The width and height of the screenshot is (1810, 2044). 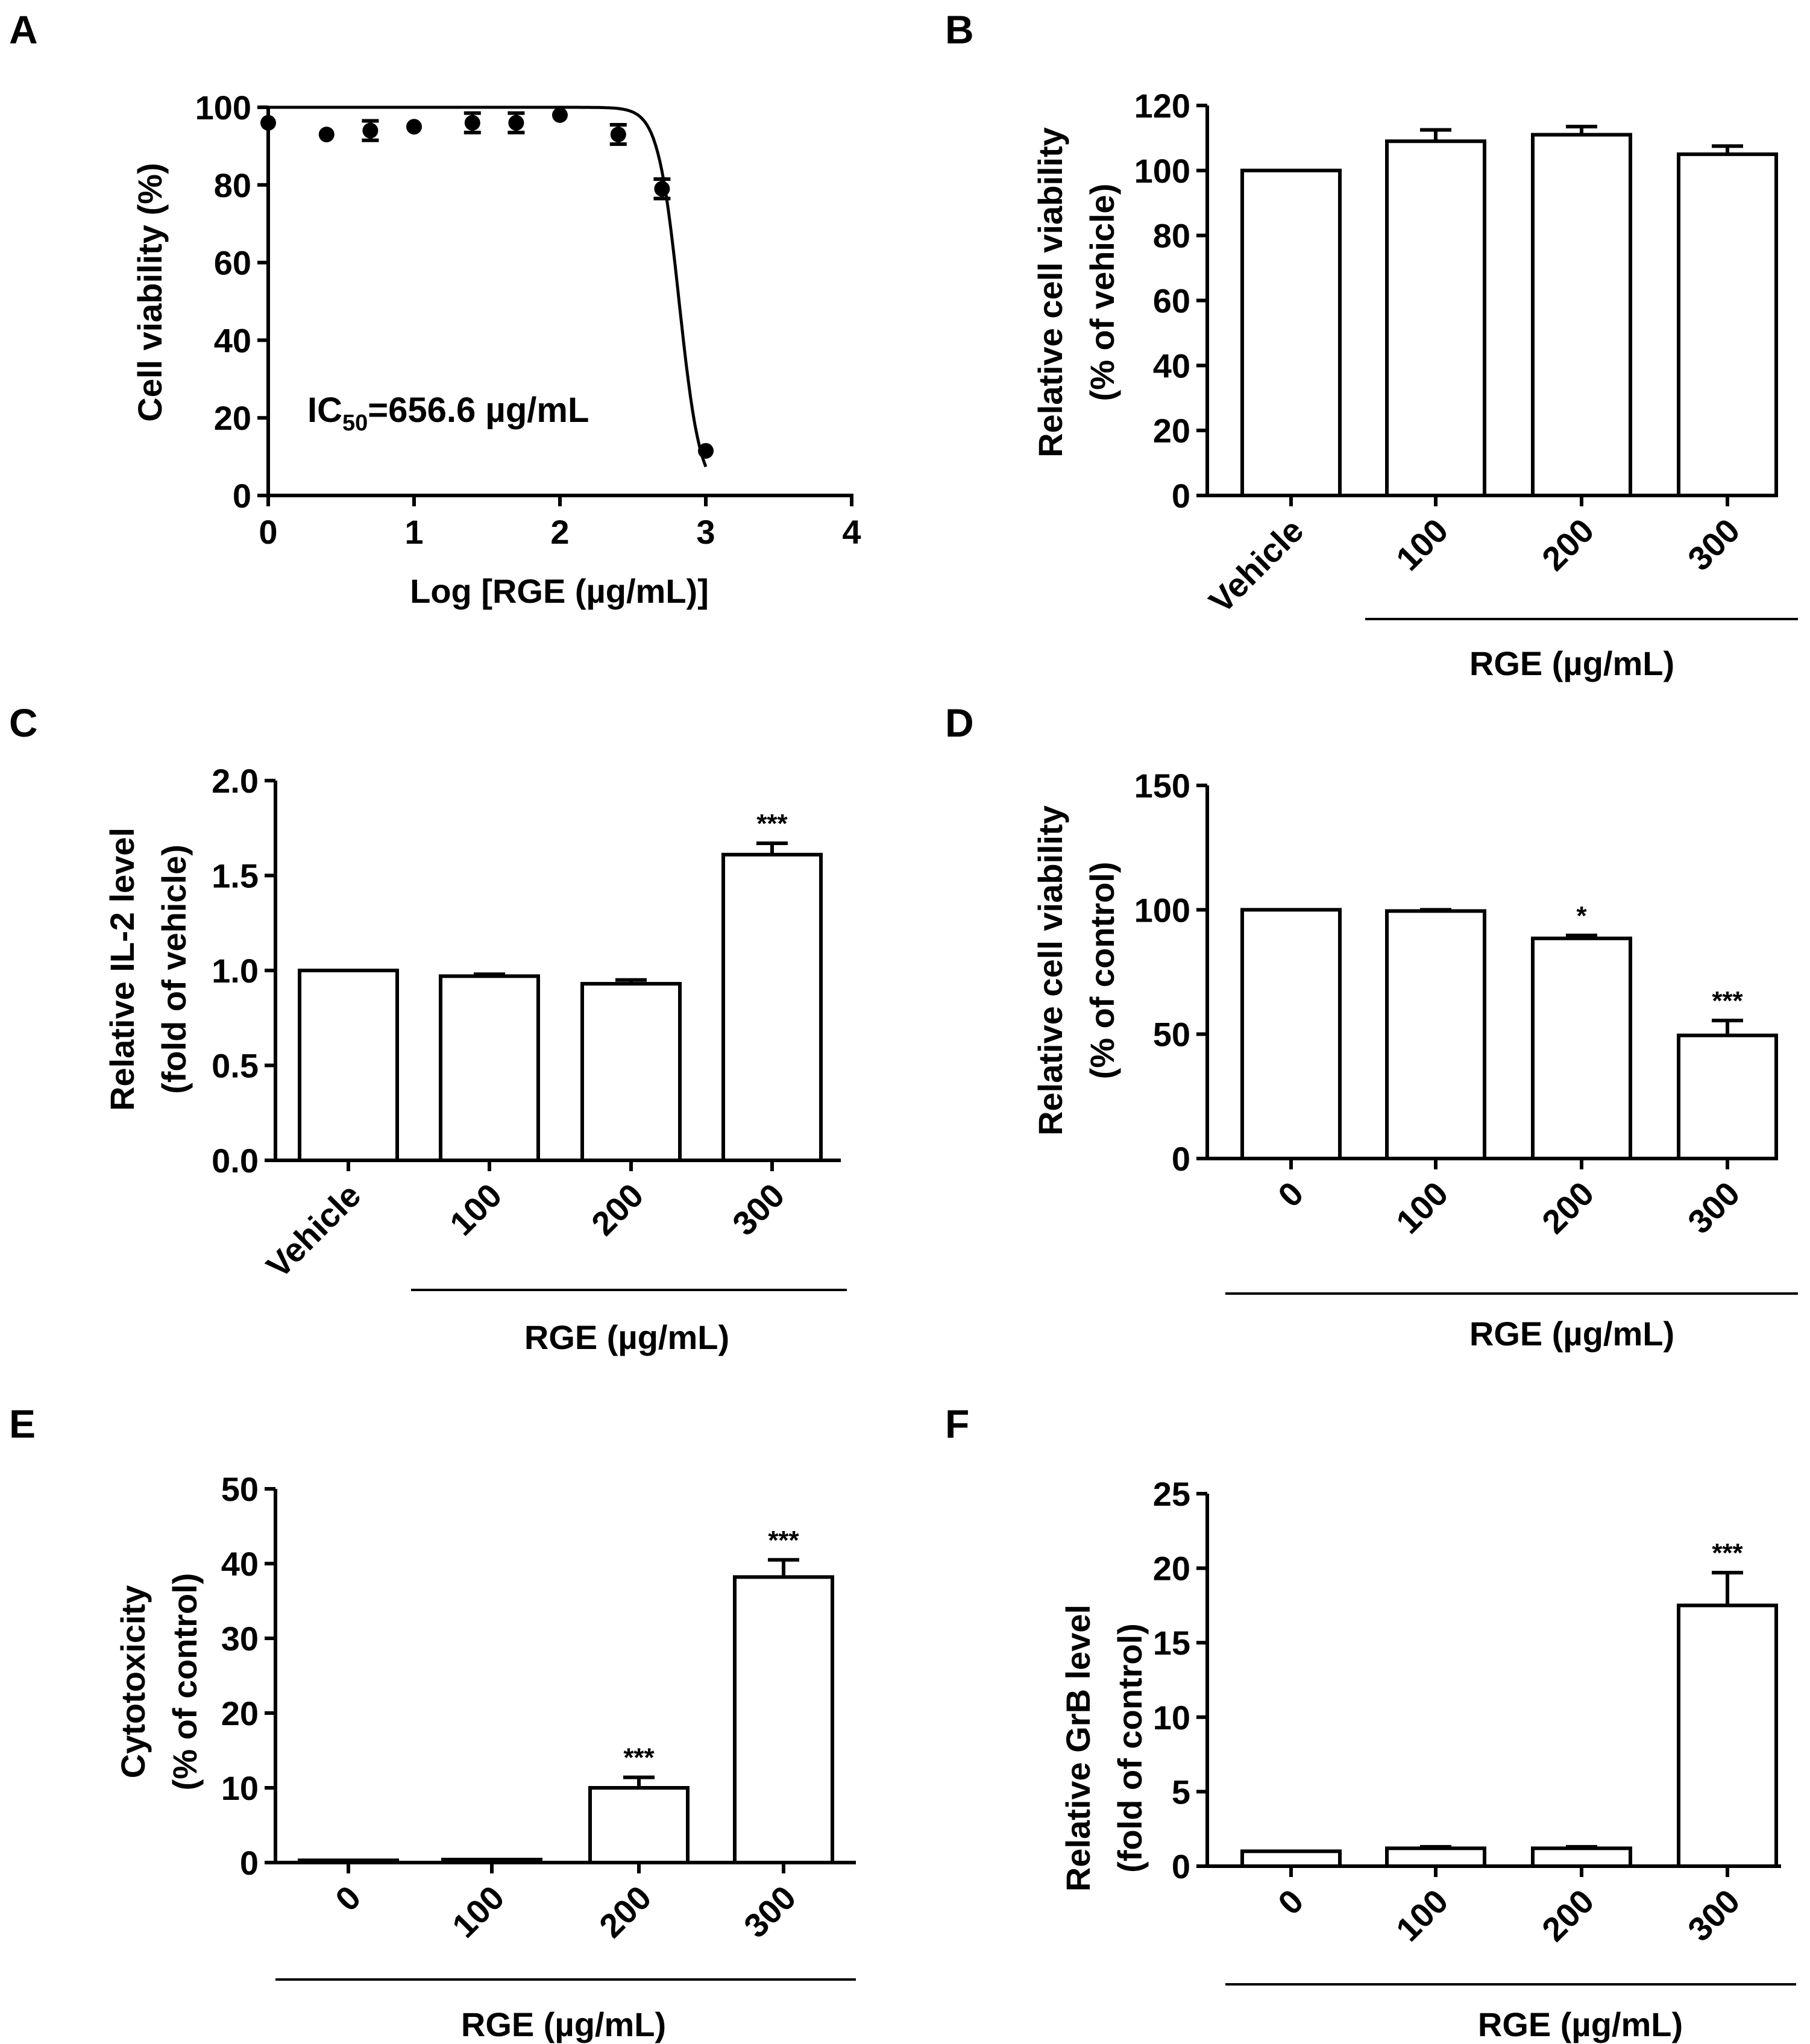 I want to click on panel-f-y-tick-label: 10, so click(x=1171, y=1718).